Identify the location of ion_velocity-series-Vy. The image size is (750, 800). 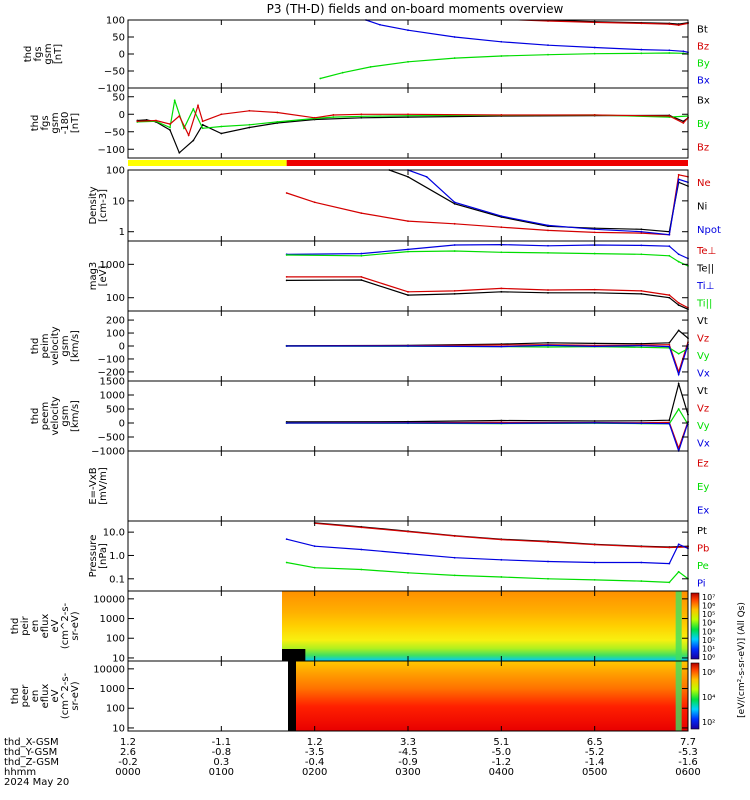
(487, 350).